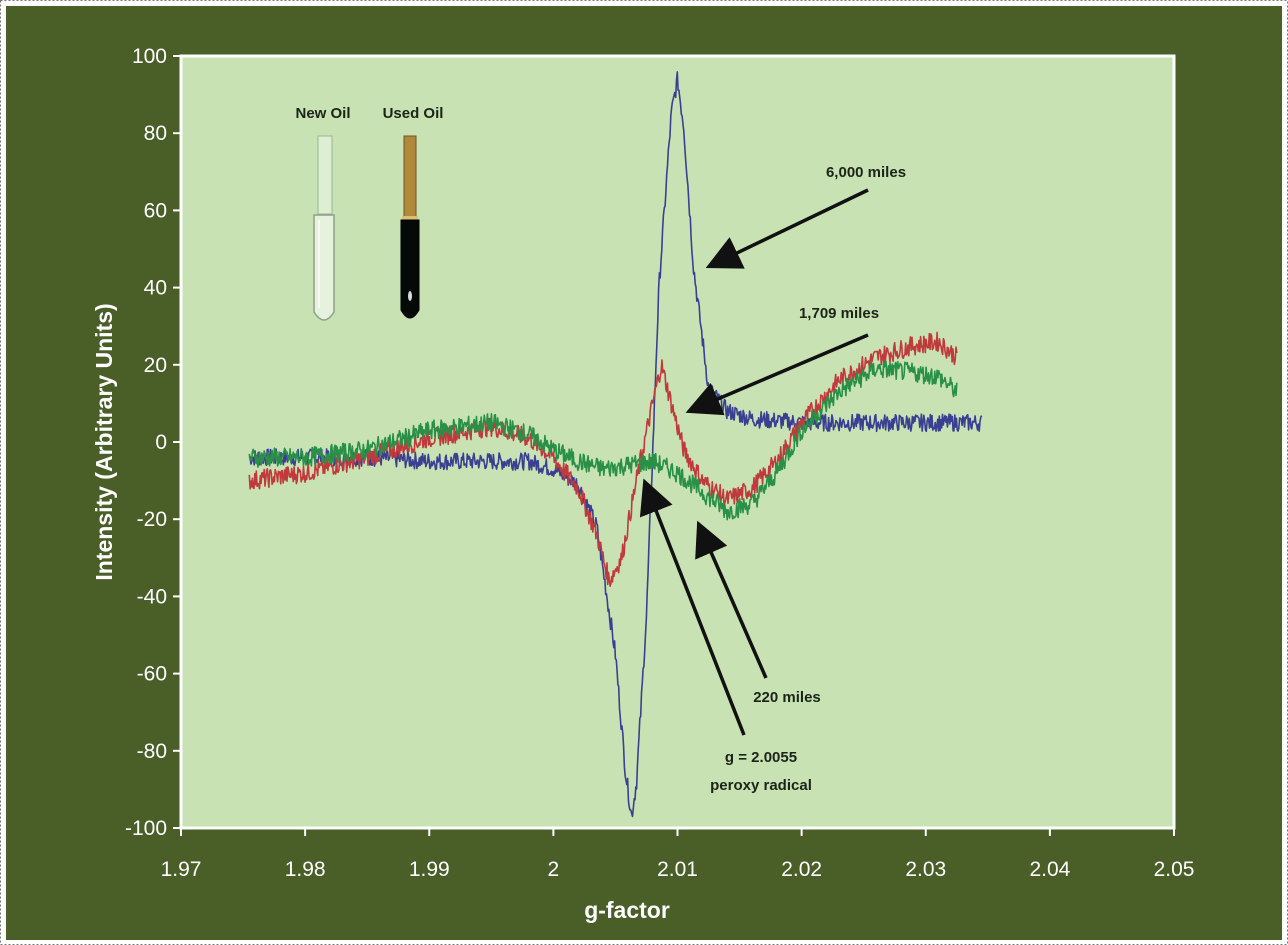 This screenshot has width=1288, height=945. What do you see at coordinates (429, 869) in the screenshot?
I see `x-tick-label: 1.99` at bounding box center [429, 869].